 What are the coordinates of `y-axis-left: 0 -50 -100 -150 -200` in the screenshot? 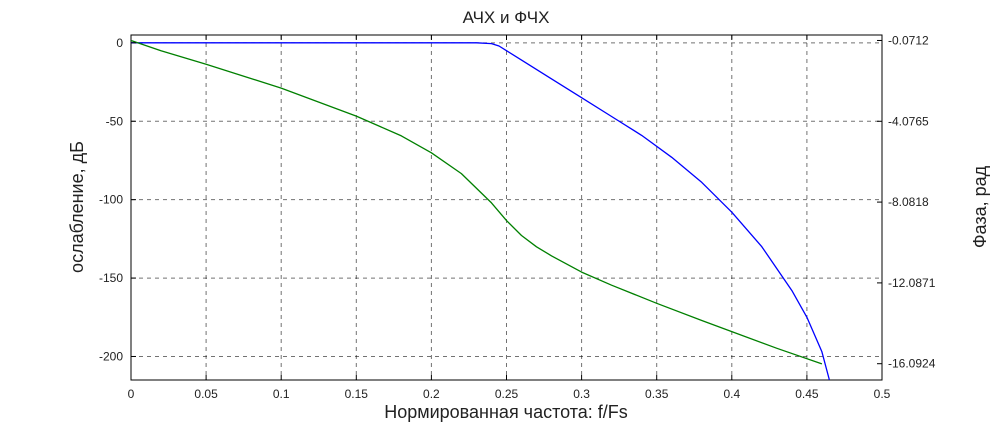 It's located at (117, 199).